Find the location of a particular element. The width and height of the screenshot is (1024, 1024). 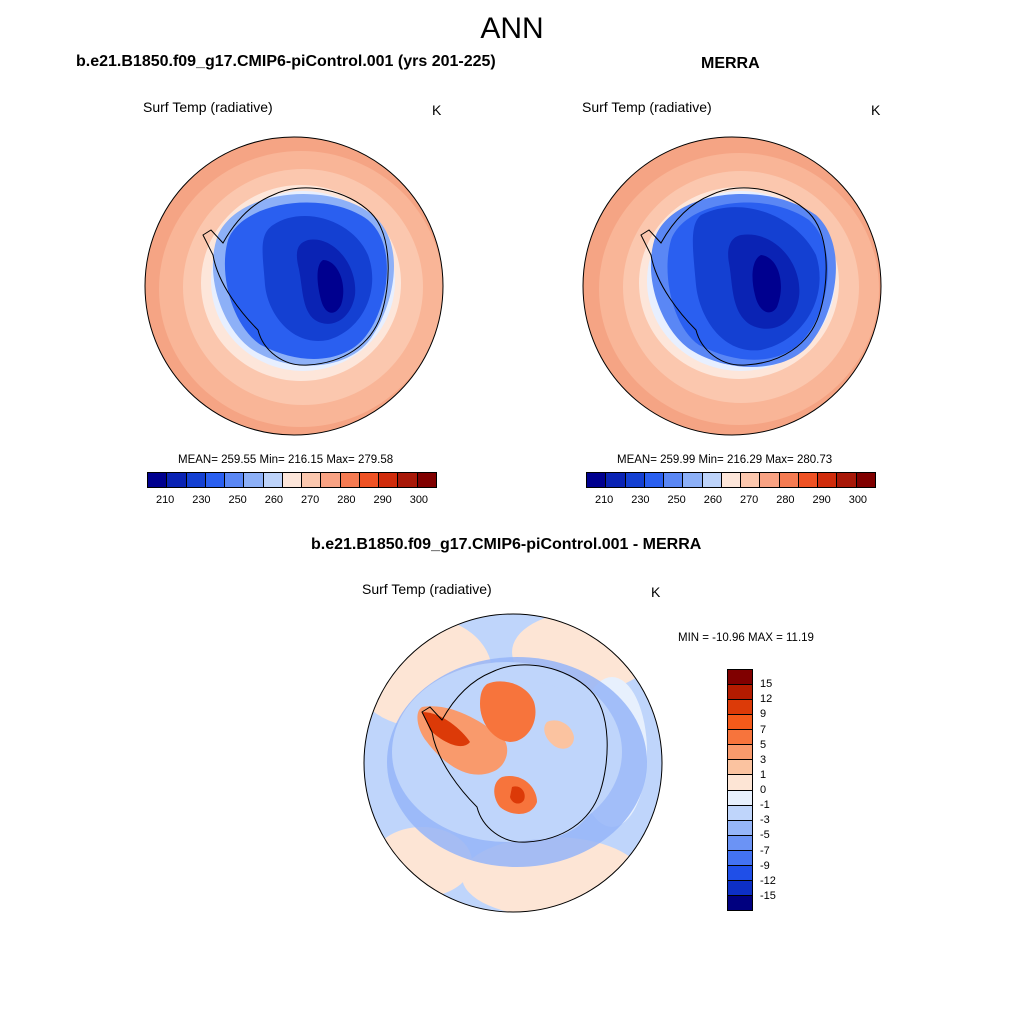

model-colorbar is located at coordinates (292, 480).